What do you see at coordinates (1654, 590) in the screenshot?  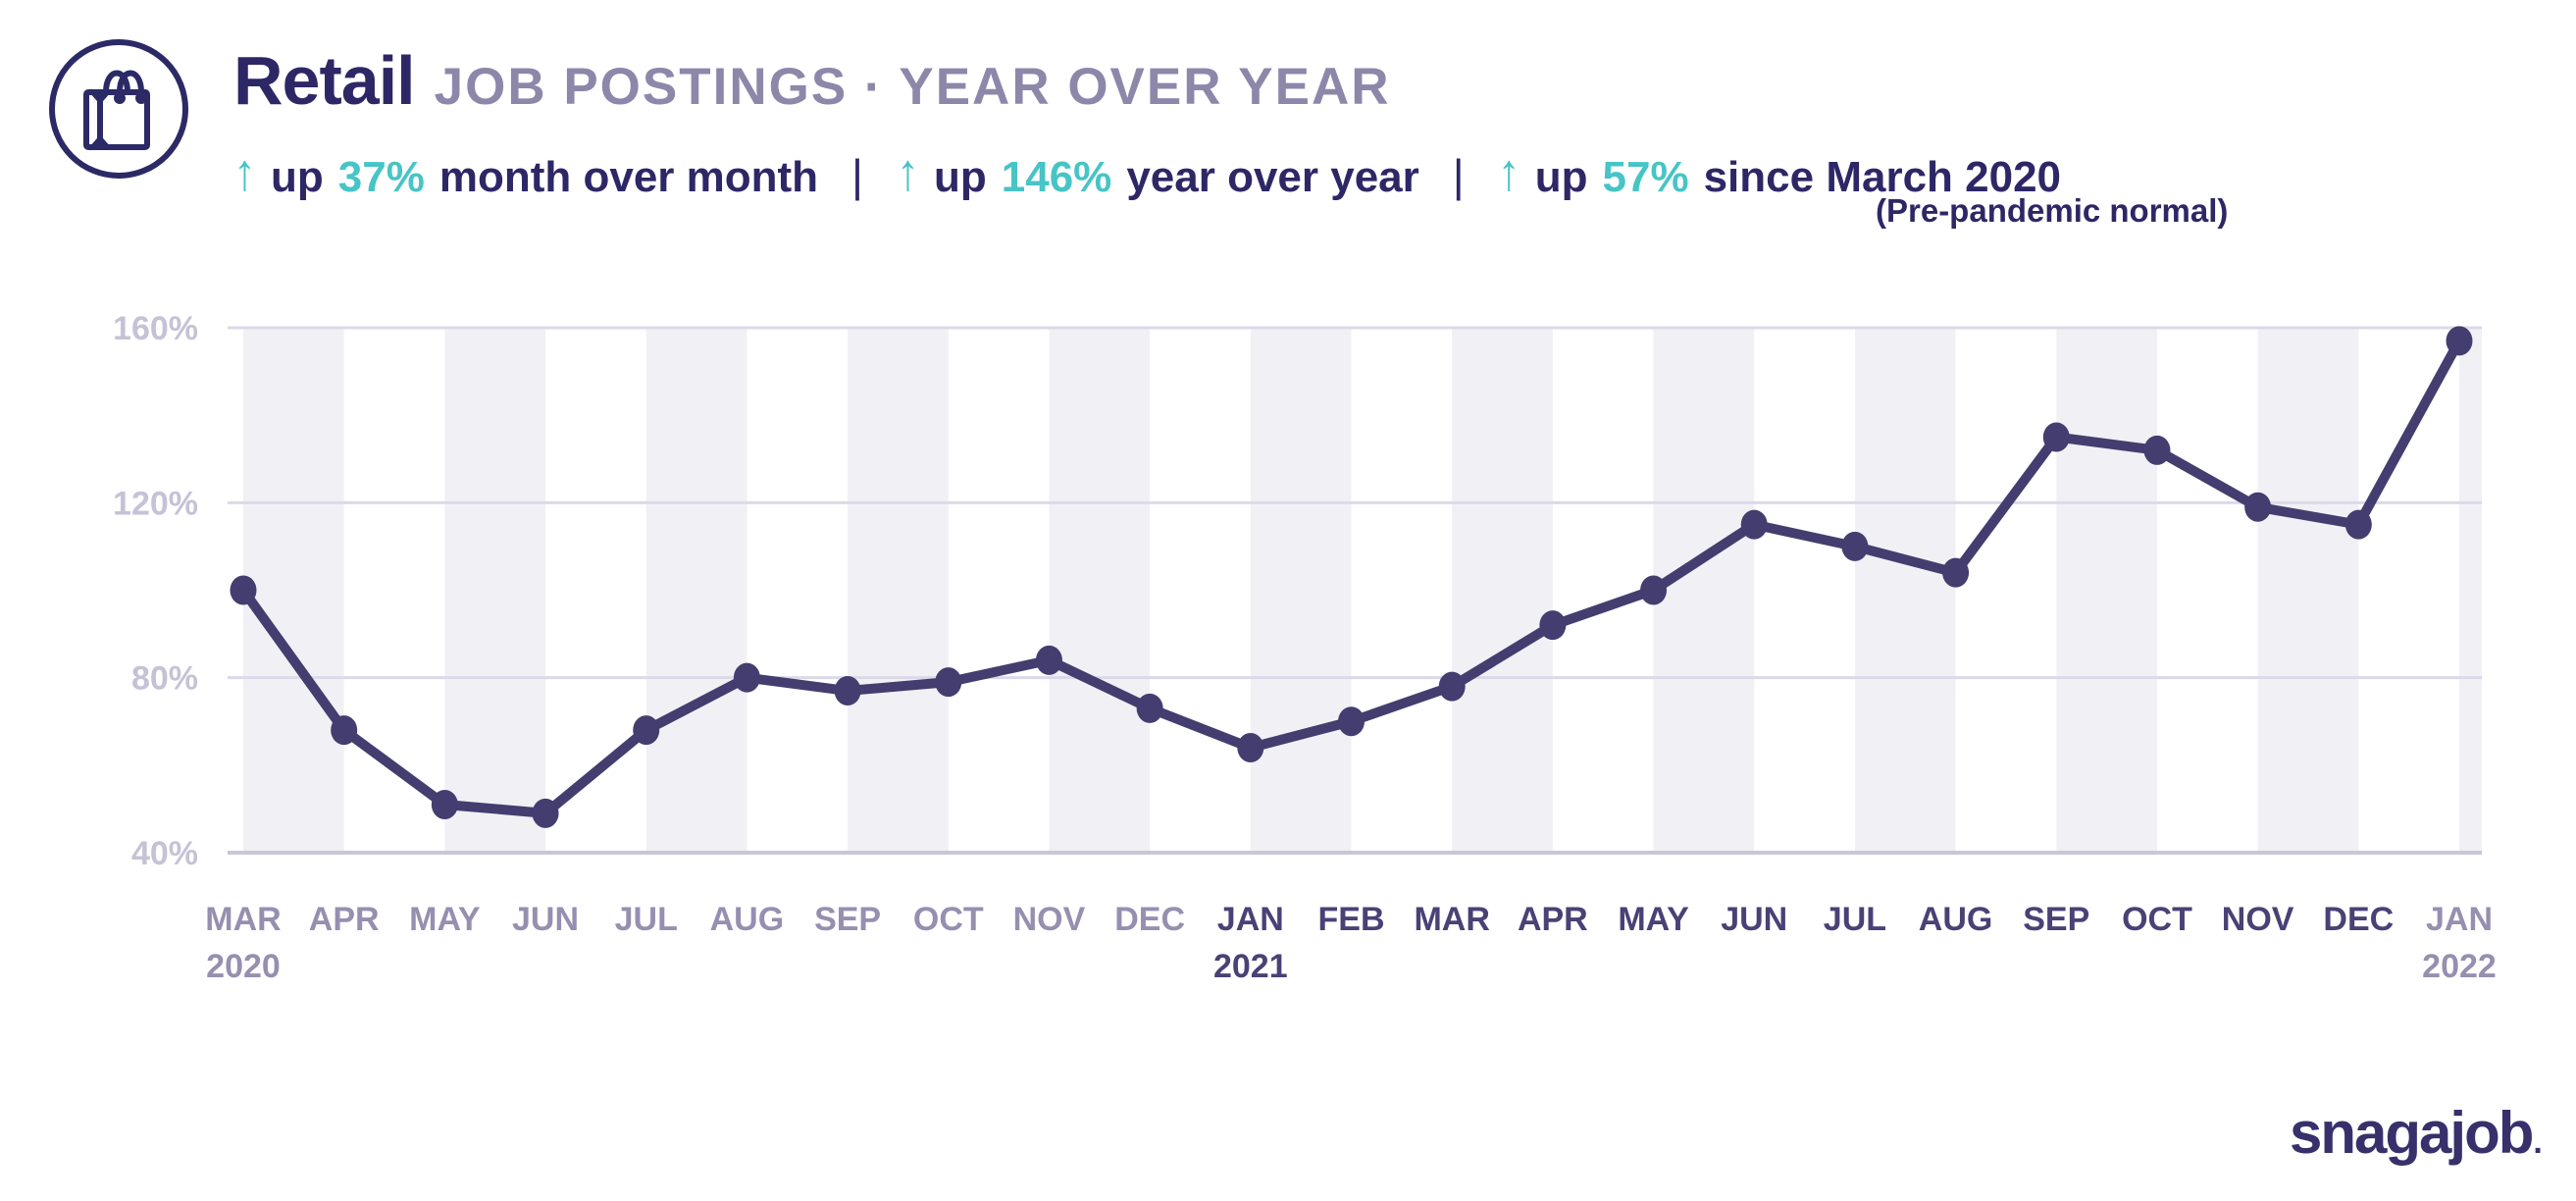 I see `data-point-may-2021` at bounding box center [1654, 590].